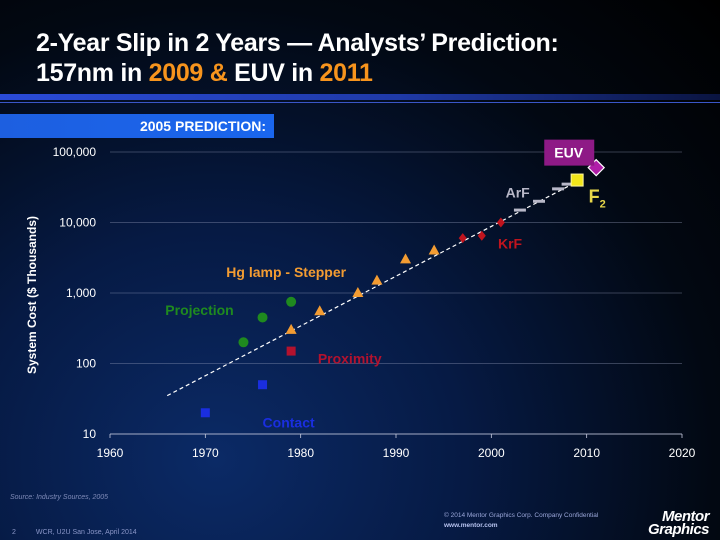 The image size is (720, 540). Describe the element at coordinates (471, 525) in the screenshot. I see `company-url: www.mentor.com` at that location.